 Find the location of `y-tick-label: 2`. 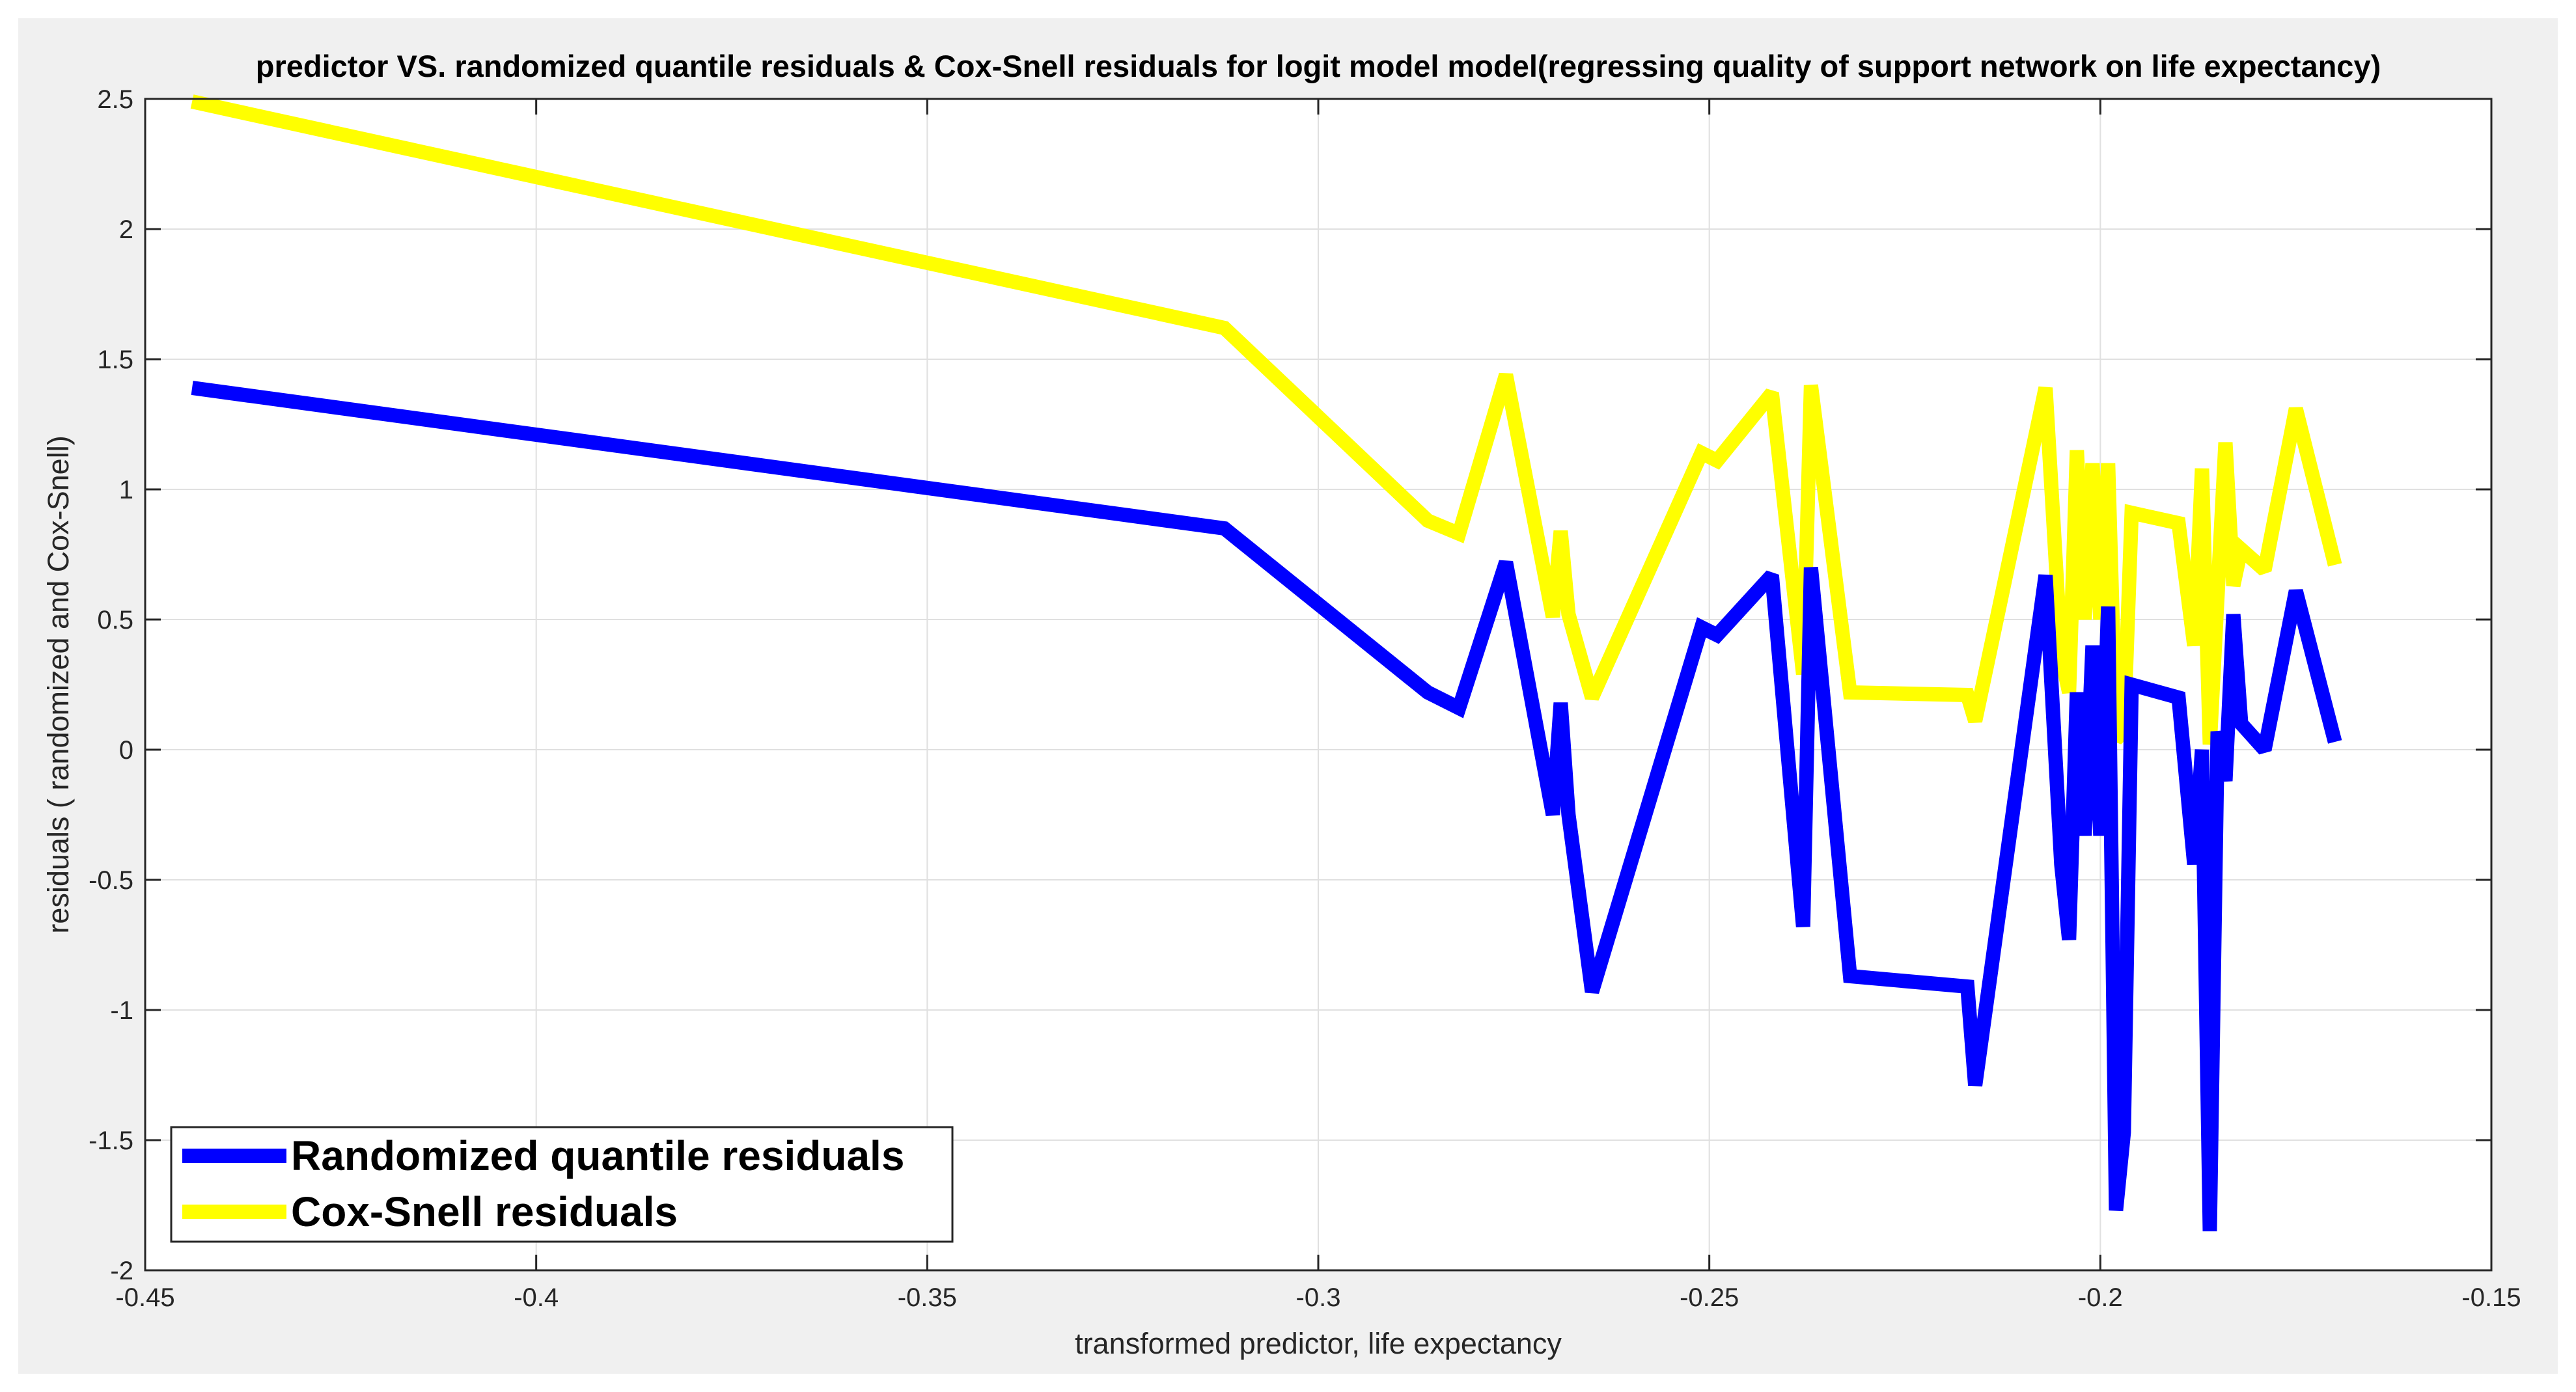

y-tick-label: 2 is located at coordinates (126, 229).